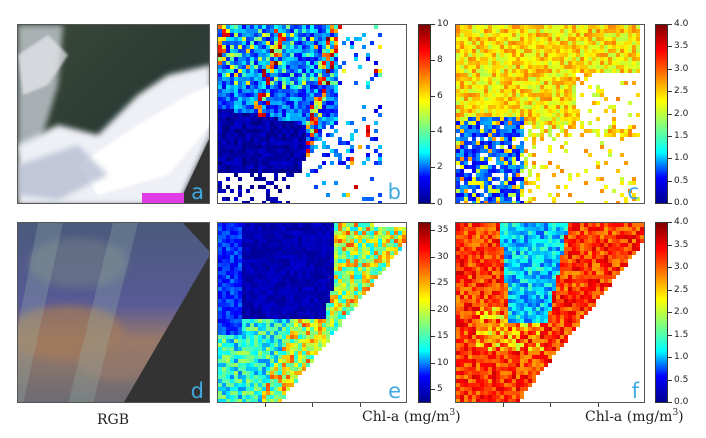 The width and height of the screenshot is (706, 438). I want to click on colorbar-e-tick-label: 20, so click(443, 309).